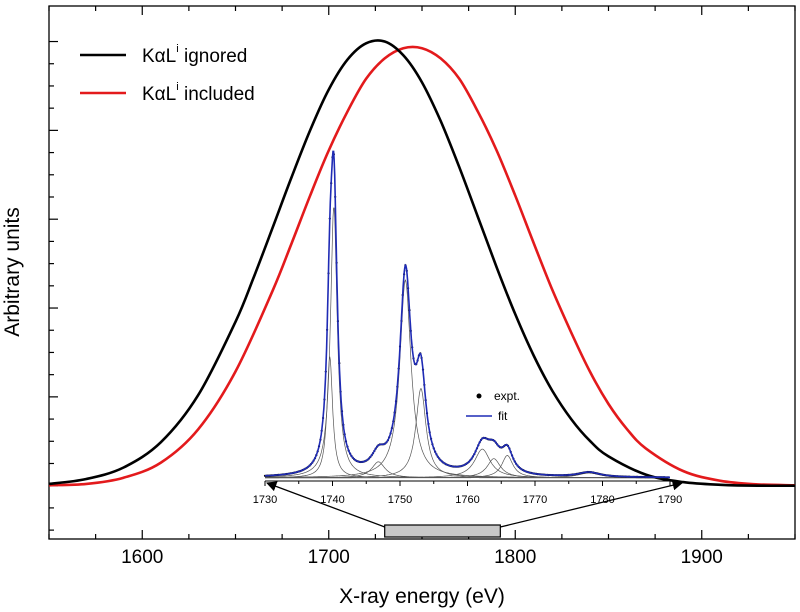 The height and width of the screenshot is (612, 800). I want to click on zoom-arrow-right, so click(592, 504).